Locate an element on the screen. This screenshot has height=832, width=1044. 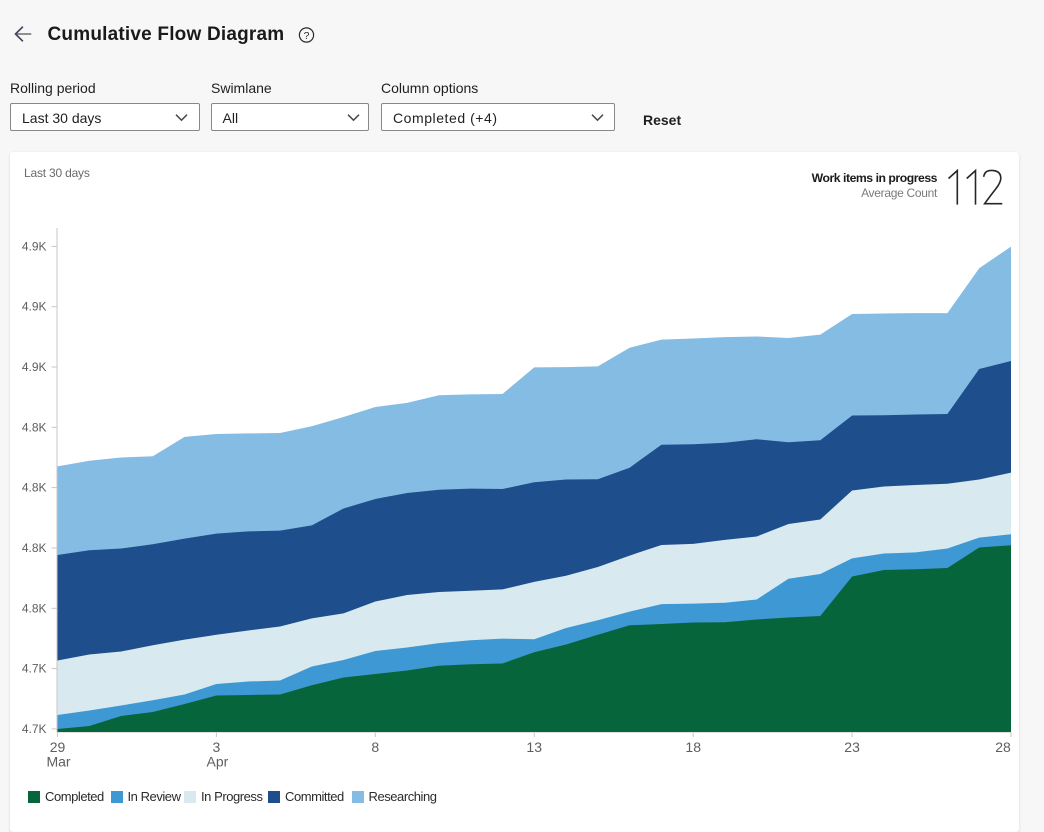
svg-text: 28 is located at coordinates (1003, 747).